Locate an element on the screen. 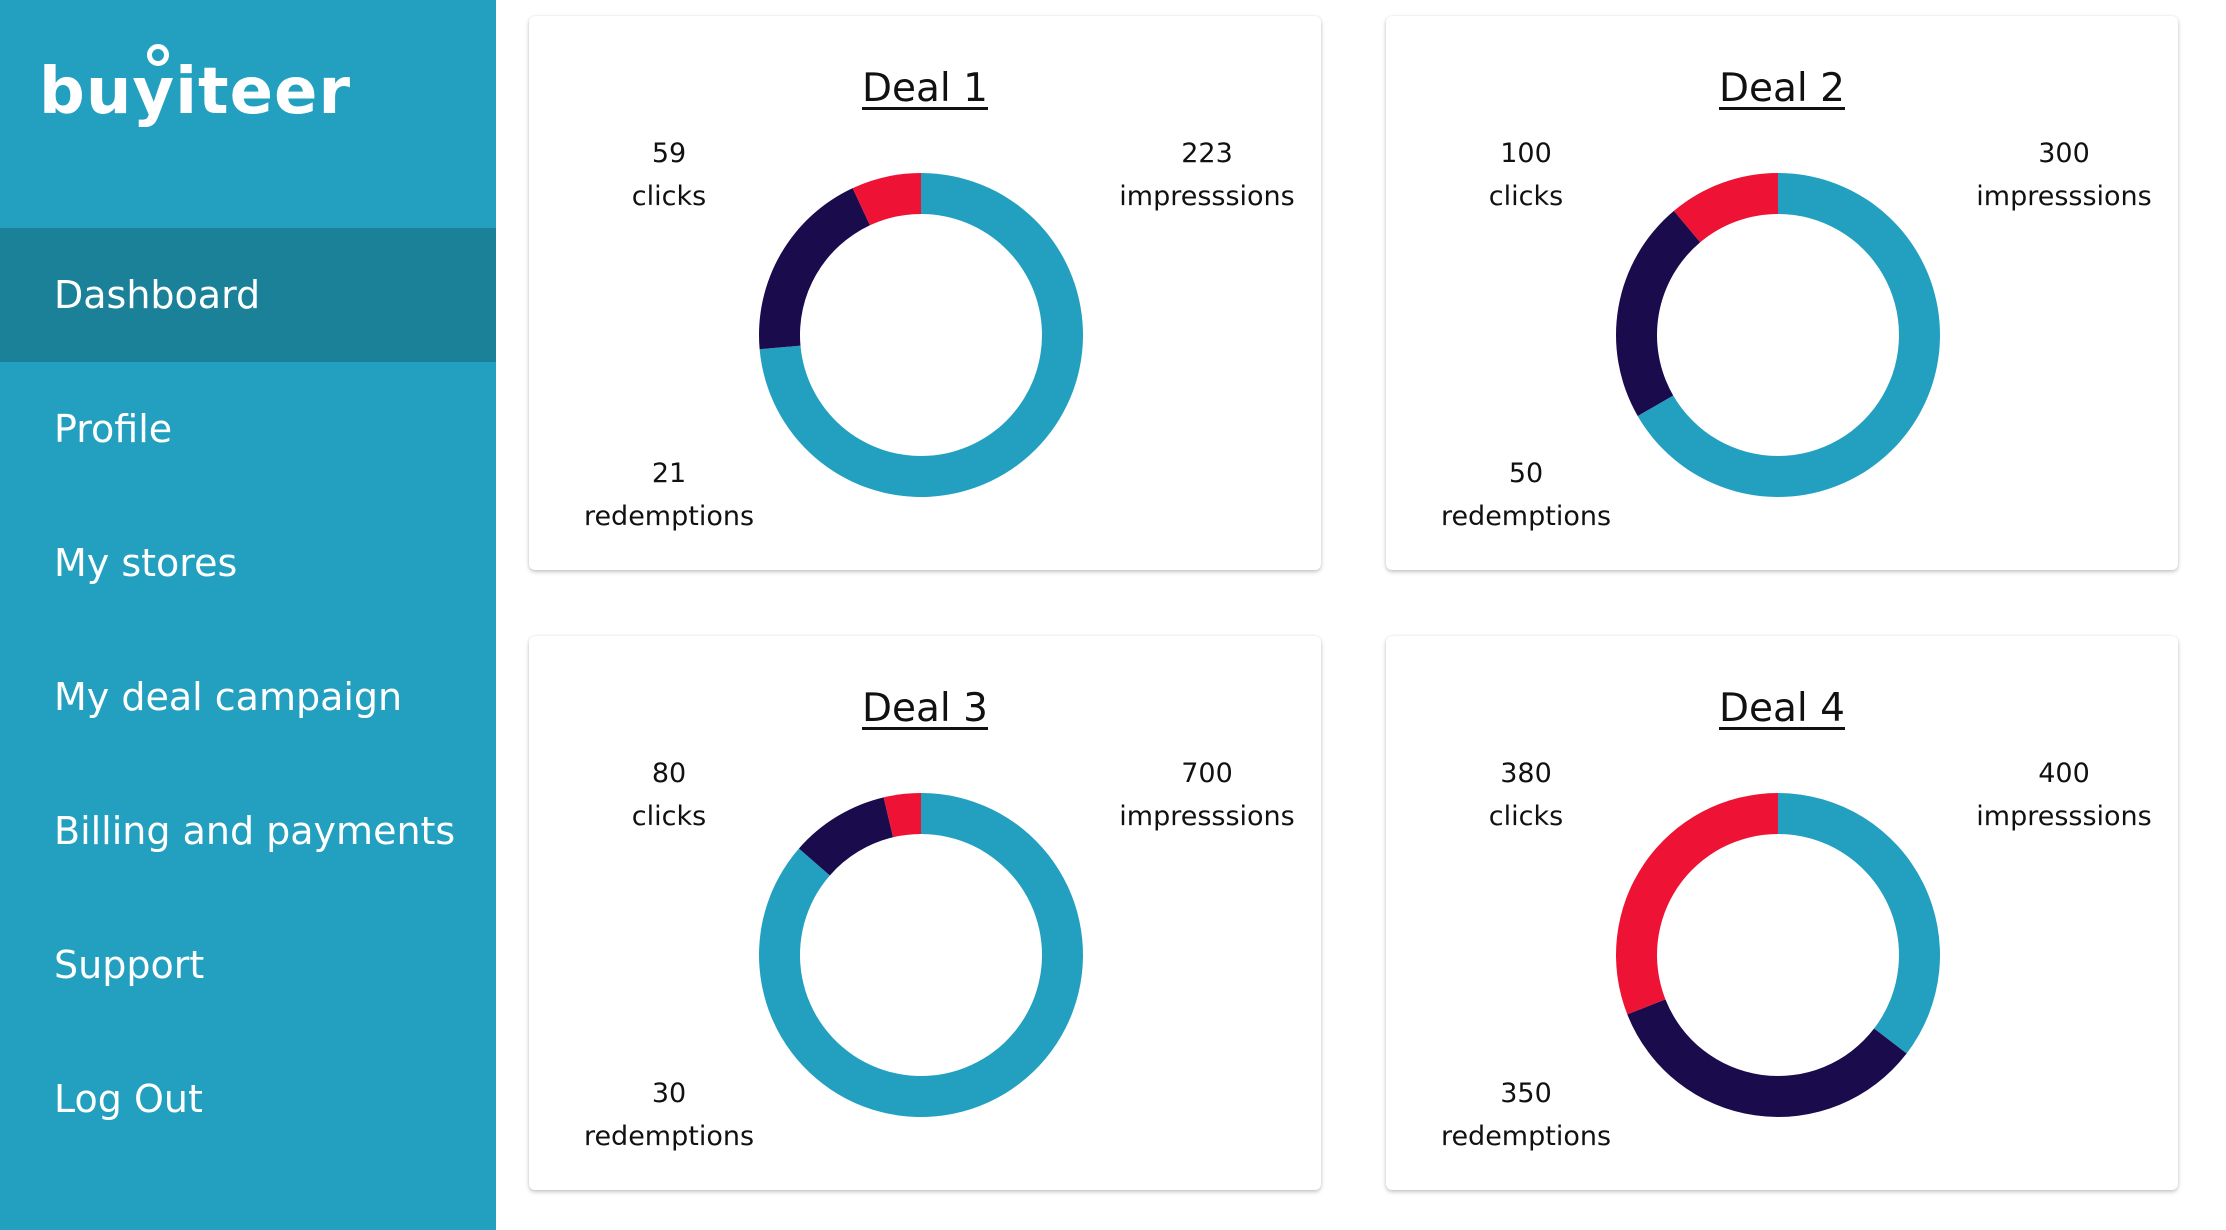  deal-title: Deal 1 is located at coordinates (925, 88).